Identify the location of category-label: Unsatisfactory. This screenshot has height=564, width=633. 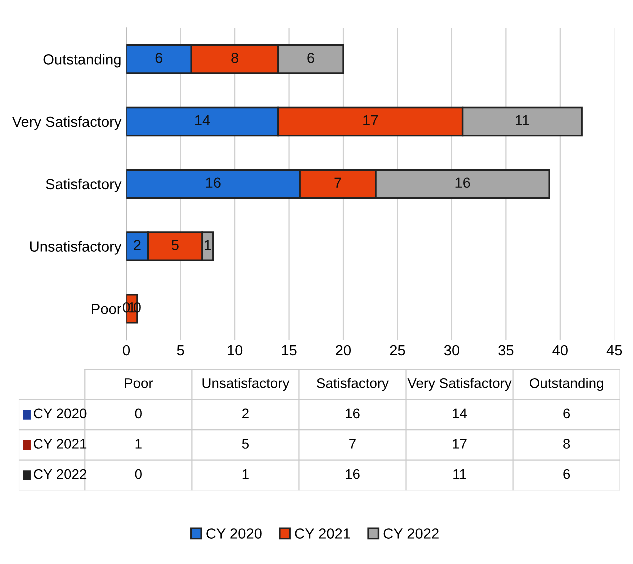
(246, 385).